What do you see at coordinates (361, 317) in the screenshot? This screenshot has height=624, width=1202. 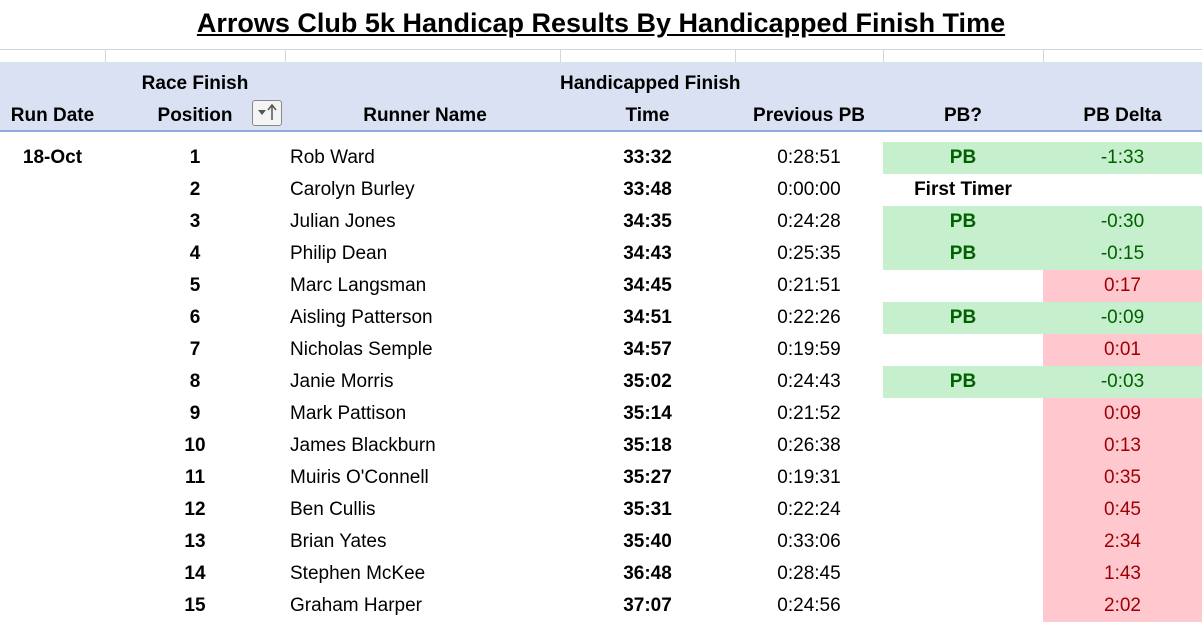 I see `runner-name: Aisling Patterson` at bounding box center [361, 317].